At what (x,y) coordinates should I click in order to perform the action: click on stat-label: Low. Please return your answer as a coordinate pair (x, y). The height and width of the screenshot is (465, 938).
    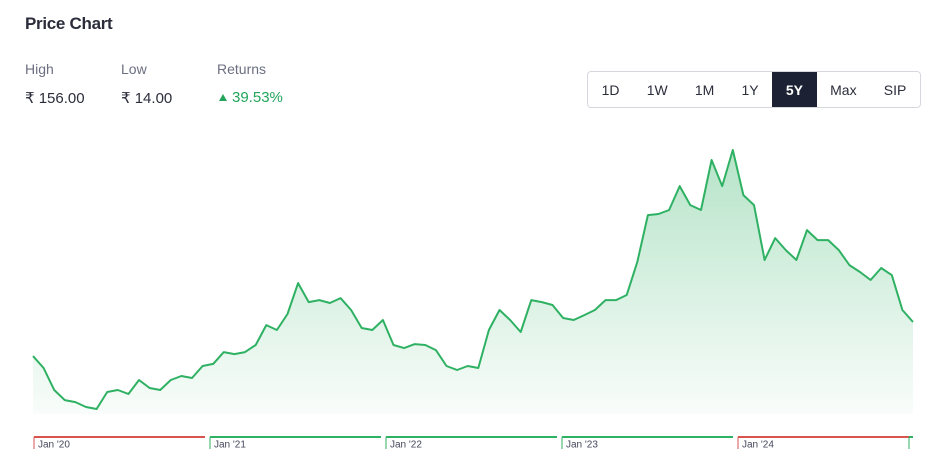
    Looking at the image, I should click on (134, 69).